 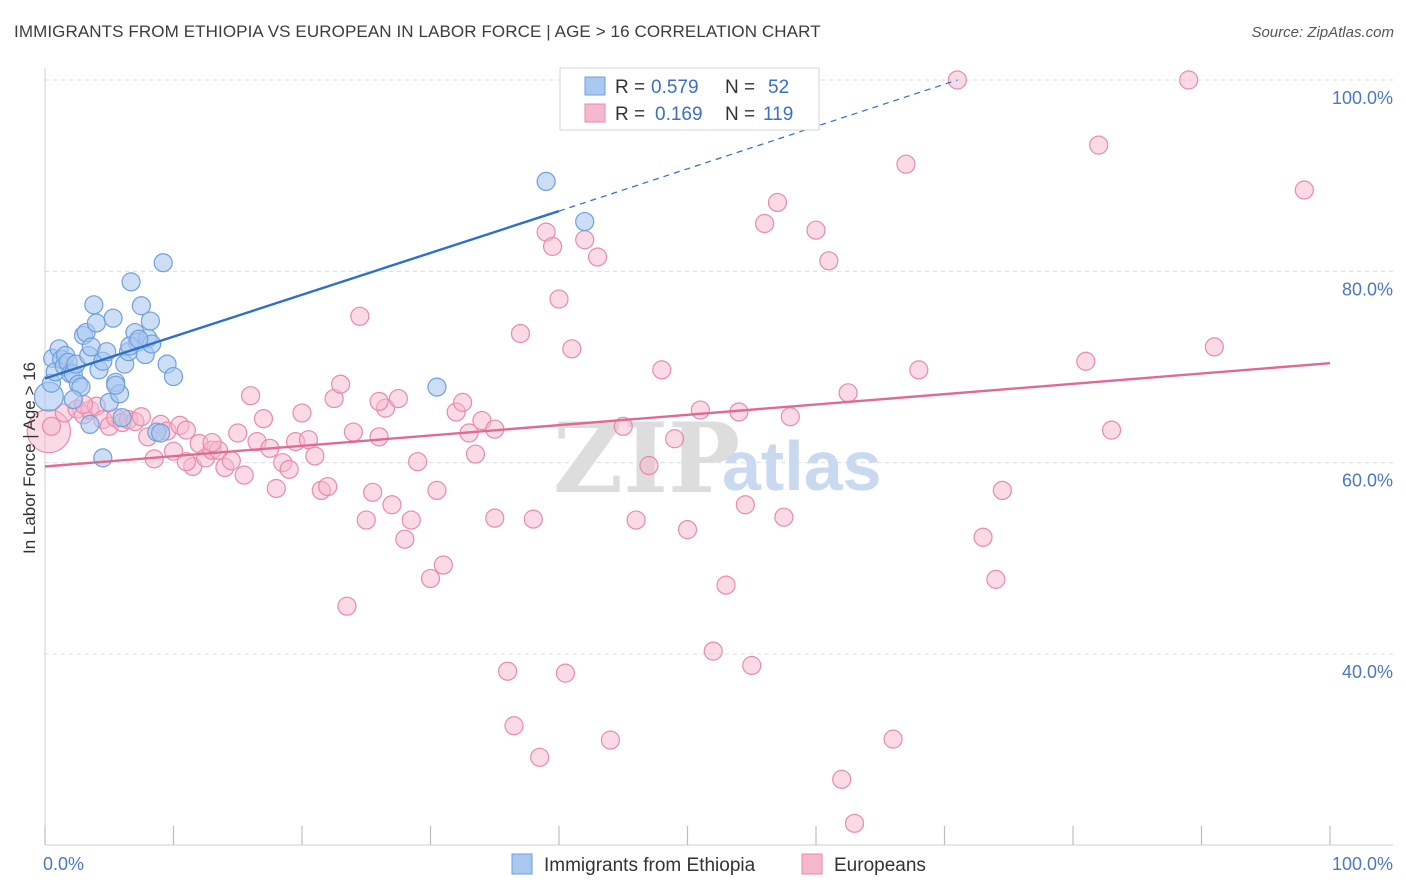 I want to click on watermark-atlas: atlas, so click(x=802, y=466).